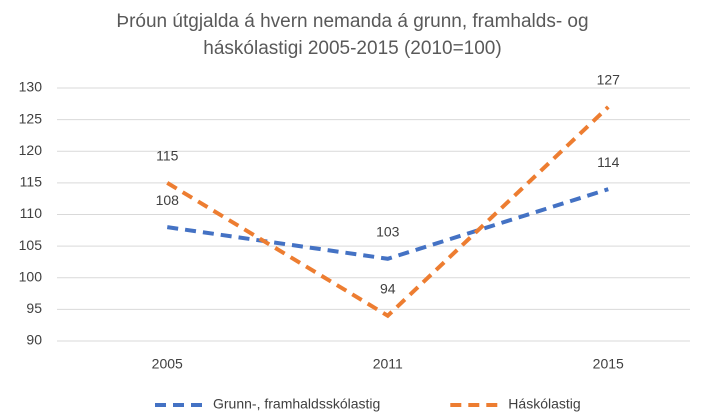 This screenshot has height=414, width=705. I want to click on y-tick-label: 125, so click(31, 118).